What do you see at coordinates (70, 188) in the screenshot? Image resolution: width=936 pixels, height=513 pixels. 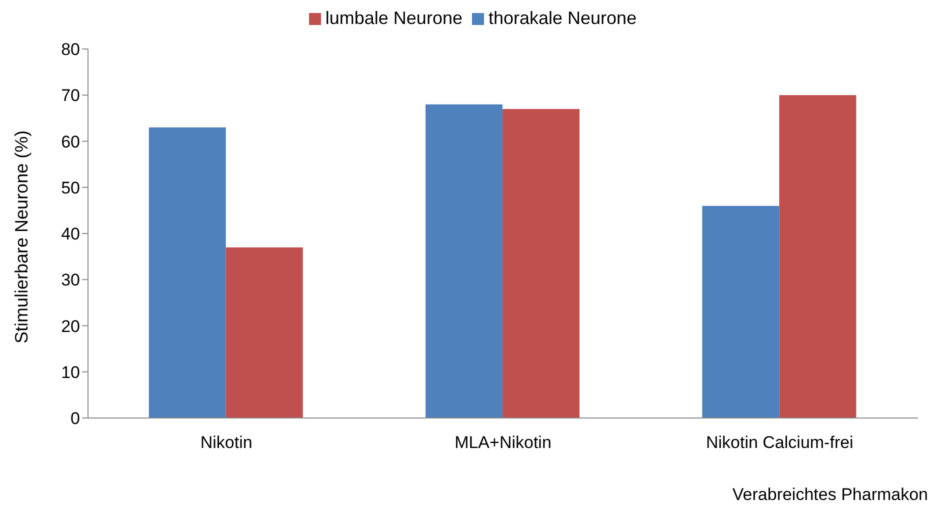 I see `y-tick-label: 50` at bounding box center [70, 188].